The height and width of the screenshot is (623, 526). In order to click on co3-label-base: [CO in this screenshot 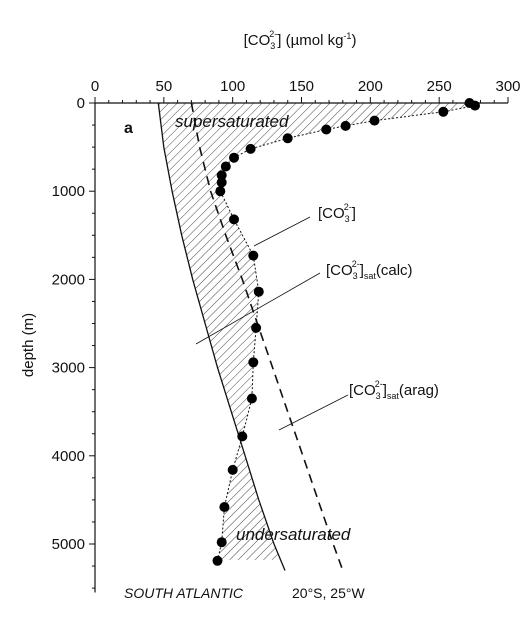, I will do `click(331, 213)`.